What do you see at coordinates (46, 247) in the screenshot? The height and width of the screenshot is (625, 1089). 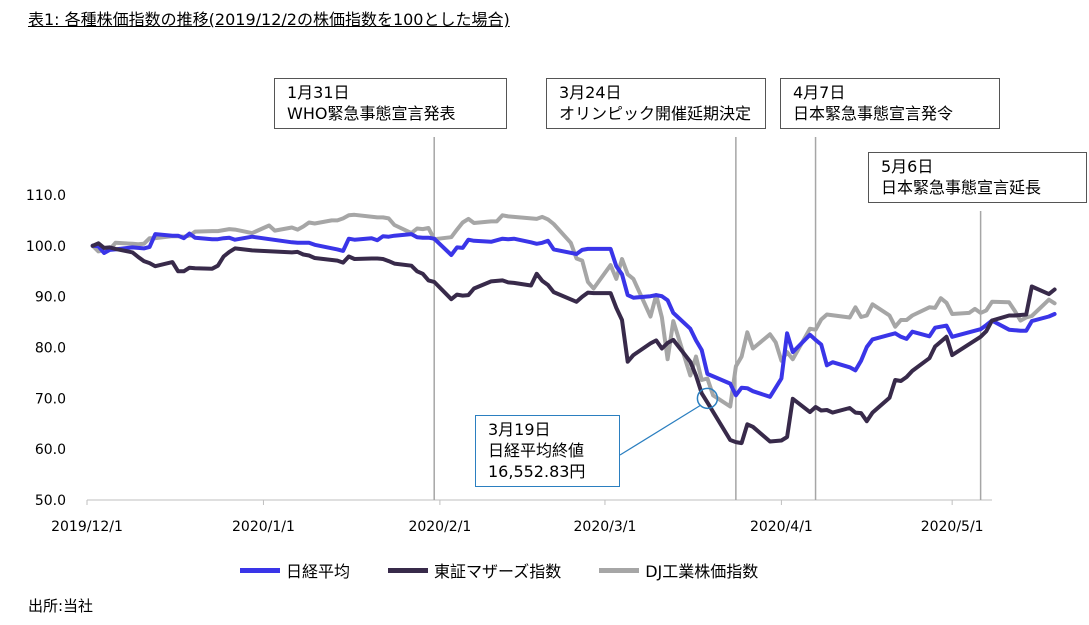 I see `y-tick-label: 100.0` at bounding box center [46, 247].